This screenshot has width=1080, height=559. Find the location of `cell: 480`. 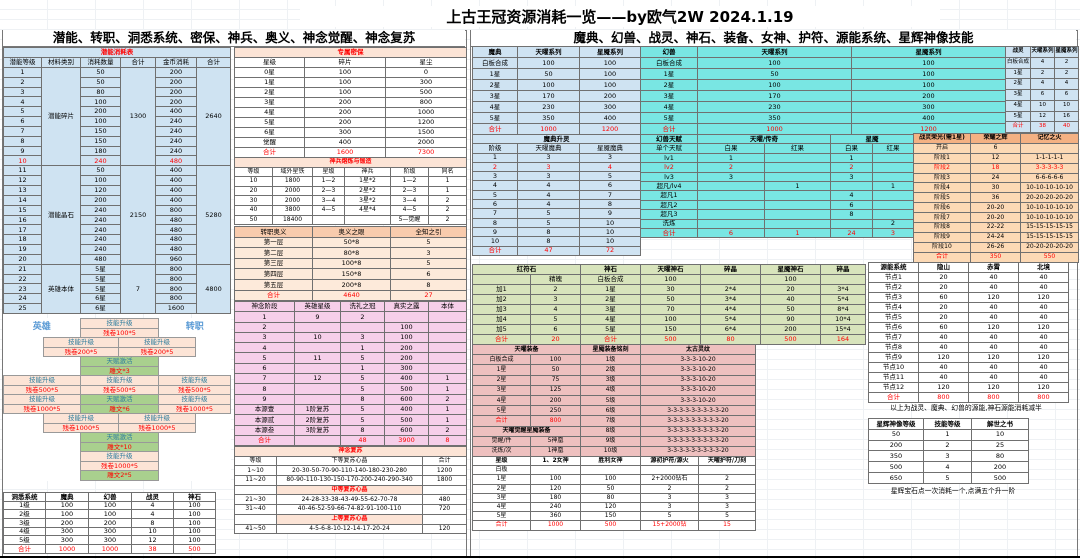

cell: 480 is located at coordinates (176, 161).